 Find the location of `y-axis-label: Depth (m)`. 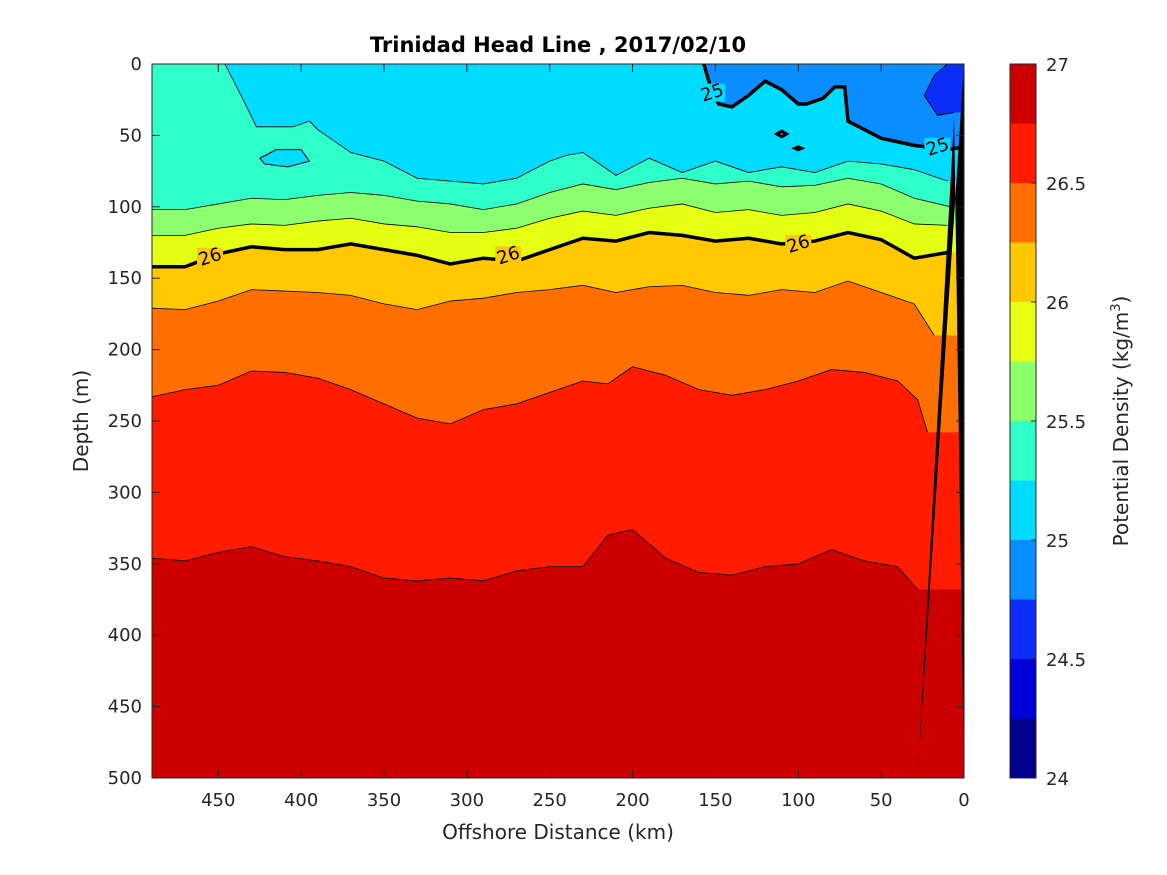

y-axis-label: Depth (m) is located at coordinates (81, 421).